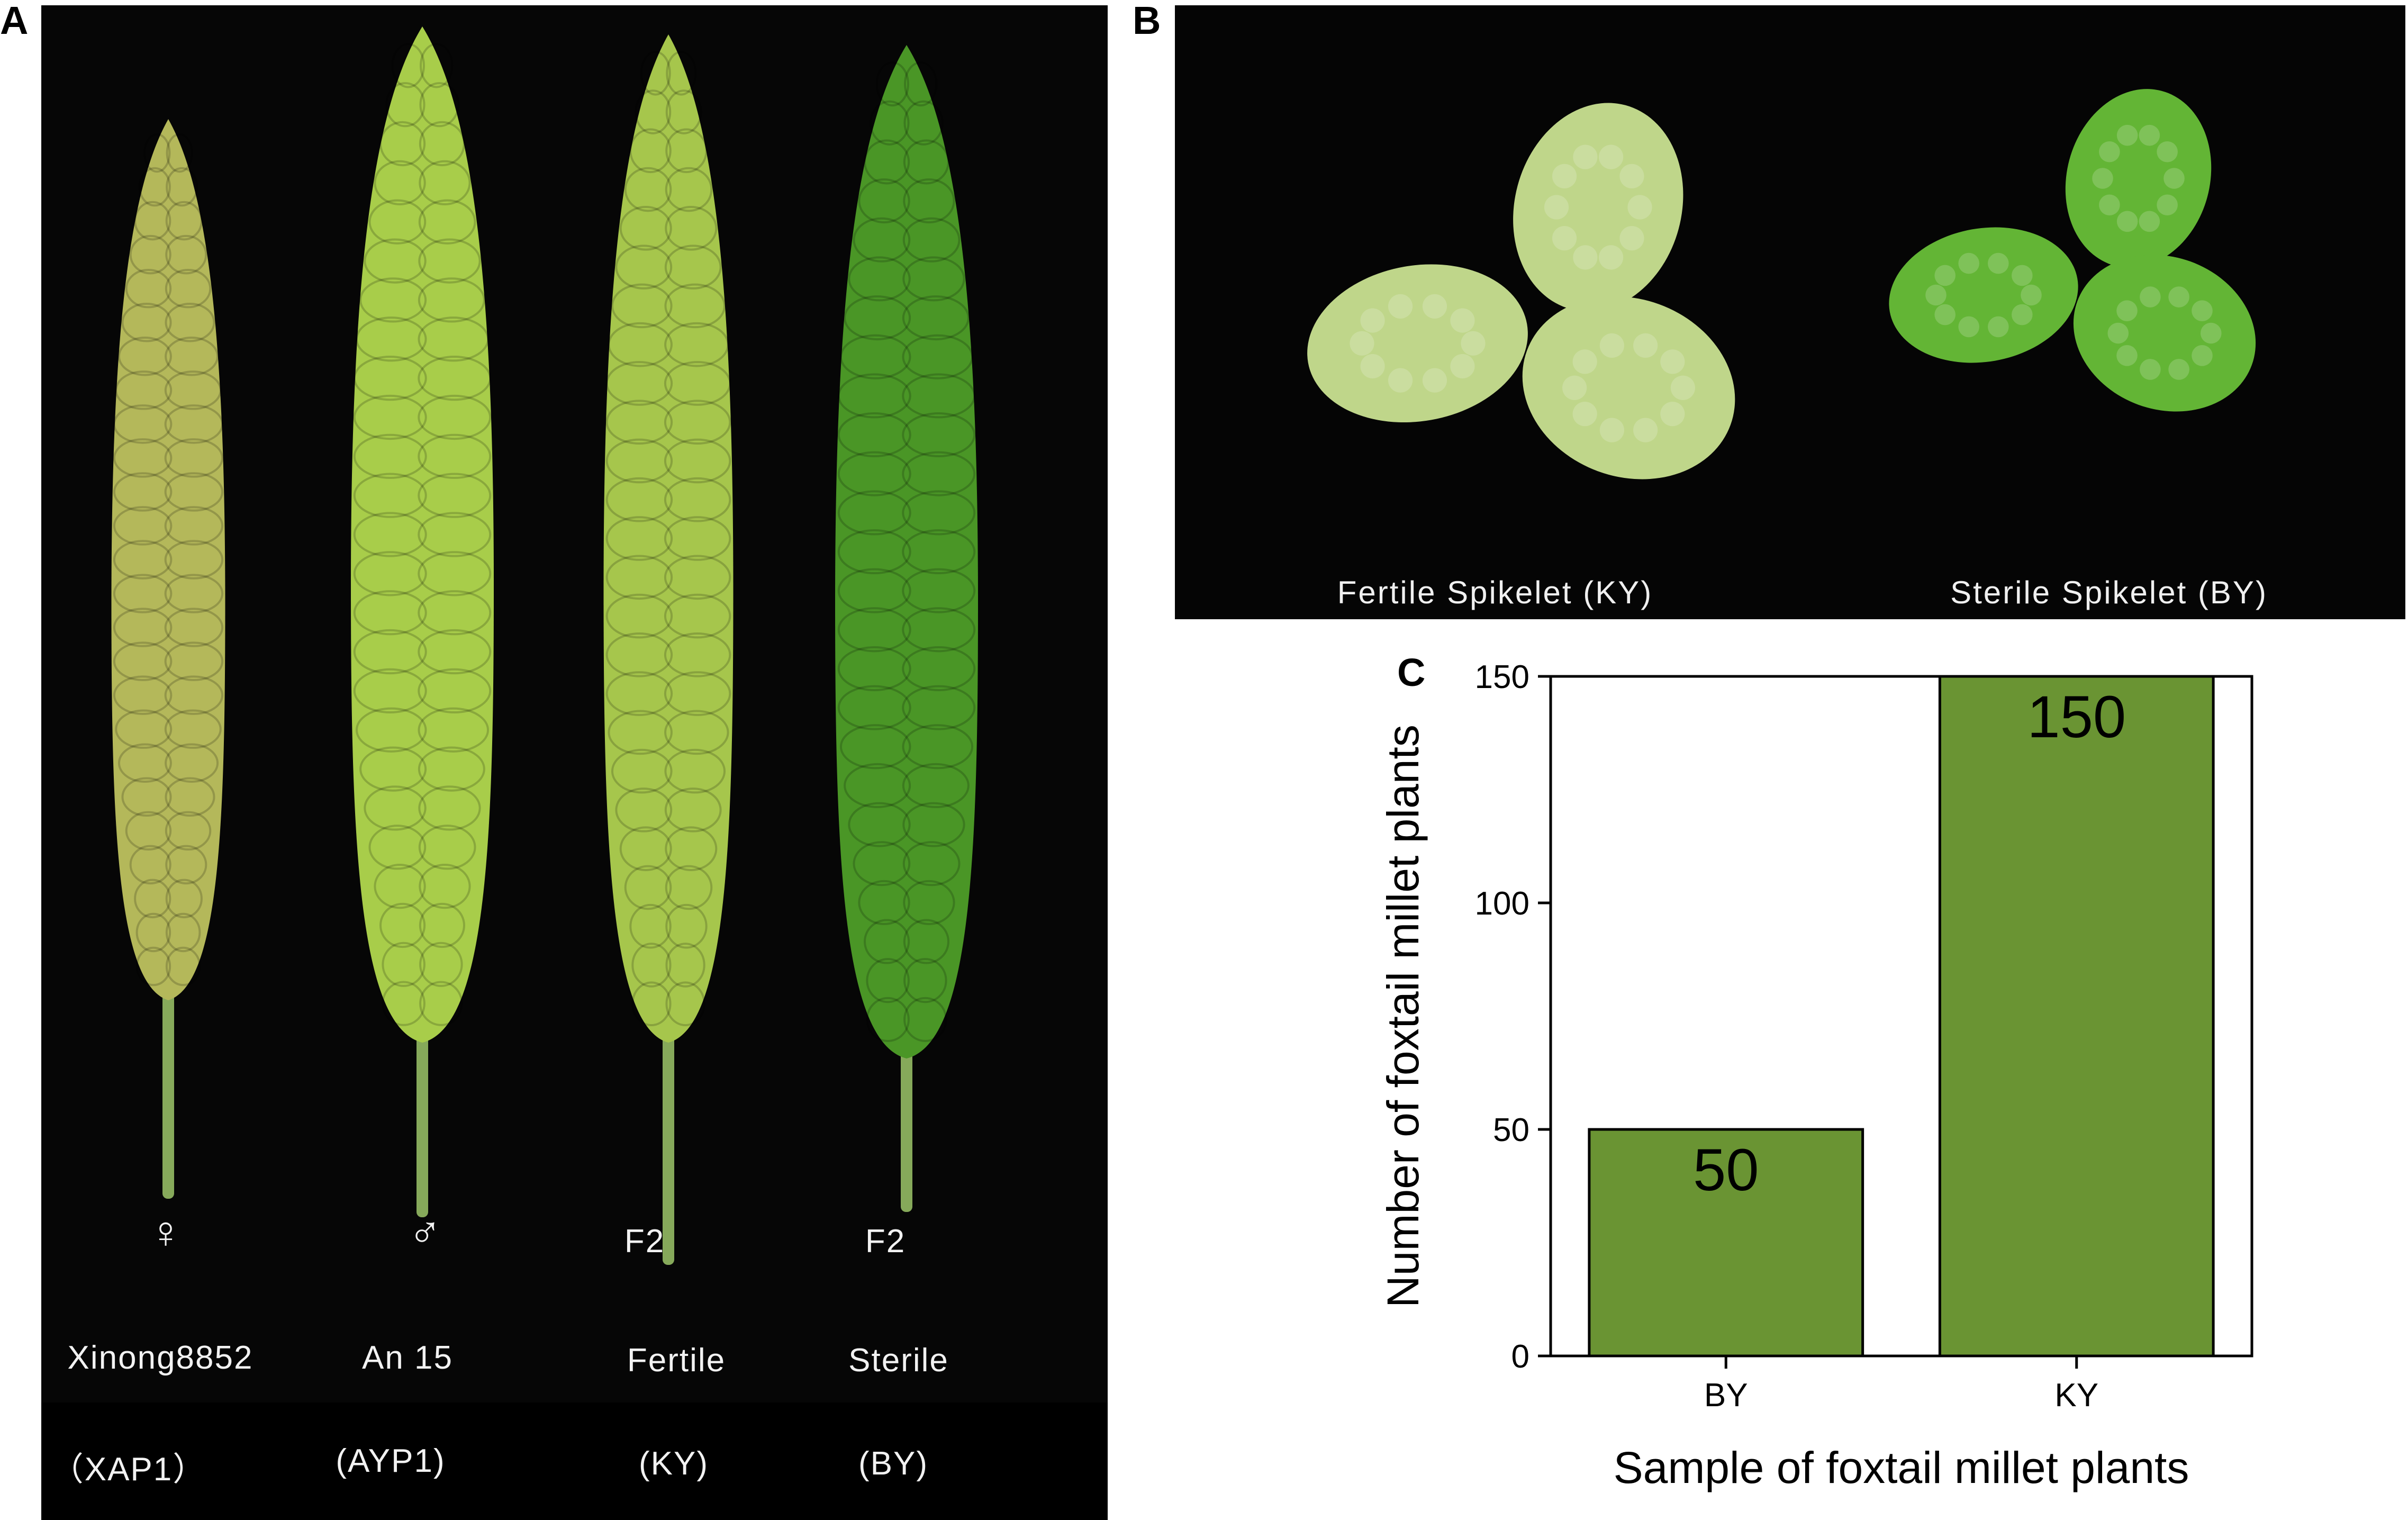 The width and height of the screenshot is (2408, 1520). Describe the element at coordinates (1726, 1396) in the screenshot. I see `x-tick-label: BY` at that location.